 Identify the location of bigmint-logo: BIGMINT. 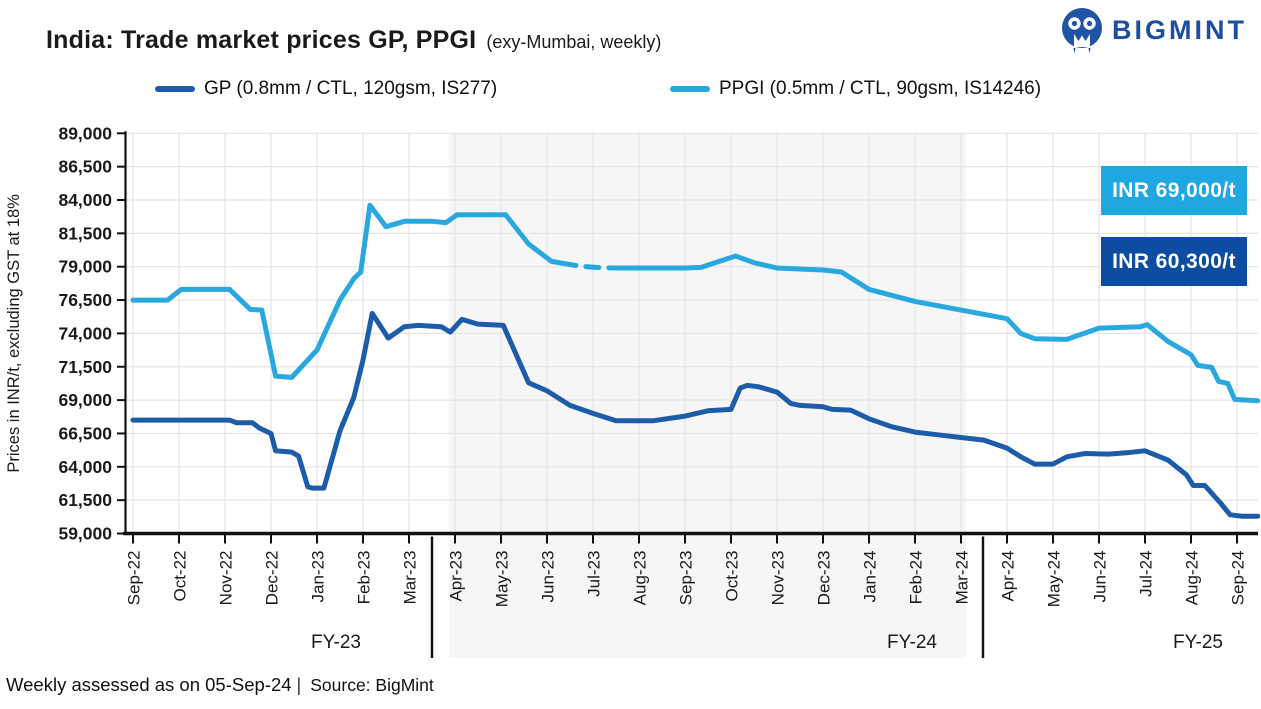
(1153, 30).